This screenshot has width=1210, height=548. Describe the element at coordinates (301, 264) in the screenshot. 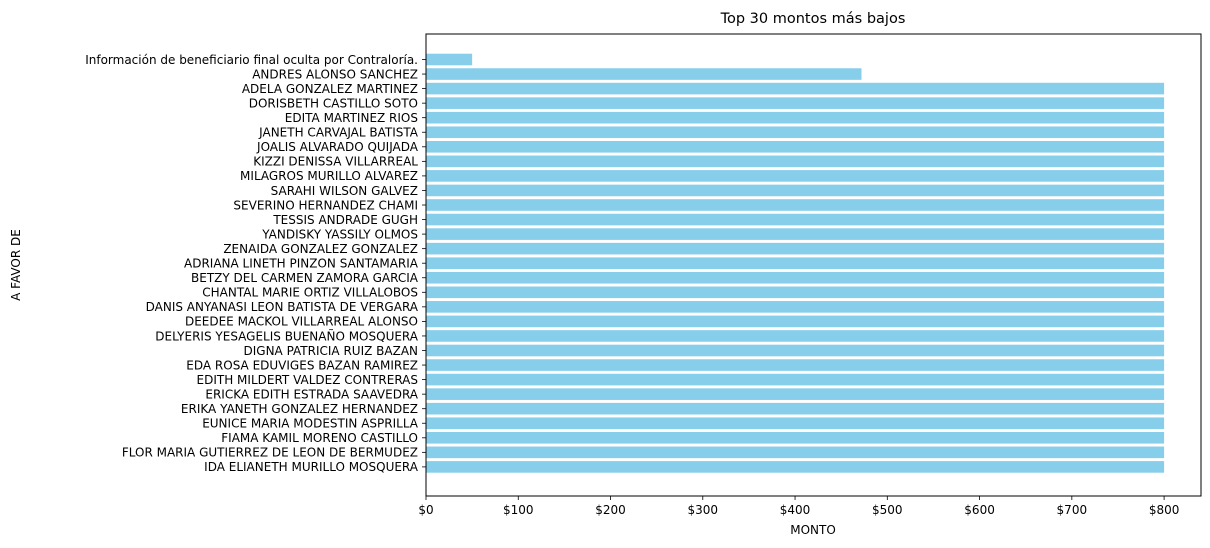

I see `y-tick-label-14: ADRIANA LINETH PINZON SANTAMARIA` at that location.